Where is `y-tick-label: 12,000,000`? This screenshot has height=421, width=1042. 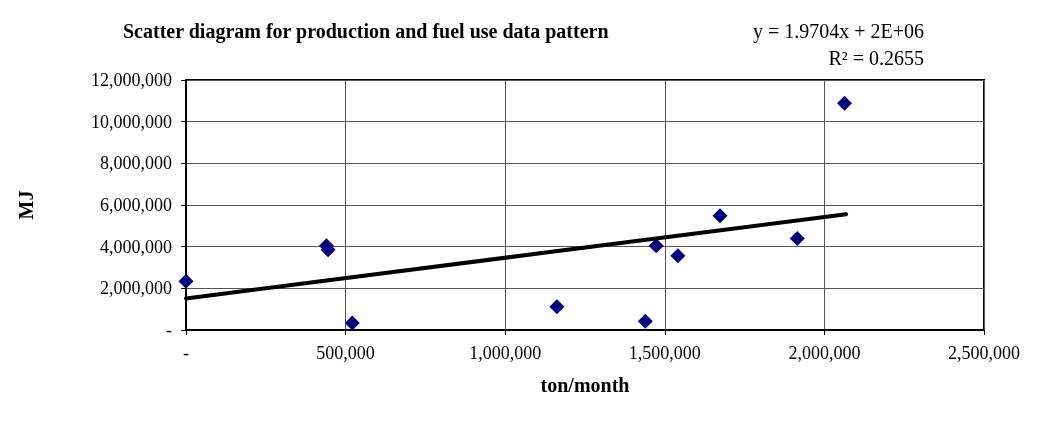 y-tick-label: 12,000,000 is located at coordinates (131, 80).